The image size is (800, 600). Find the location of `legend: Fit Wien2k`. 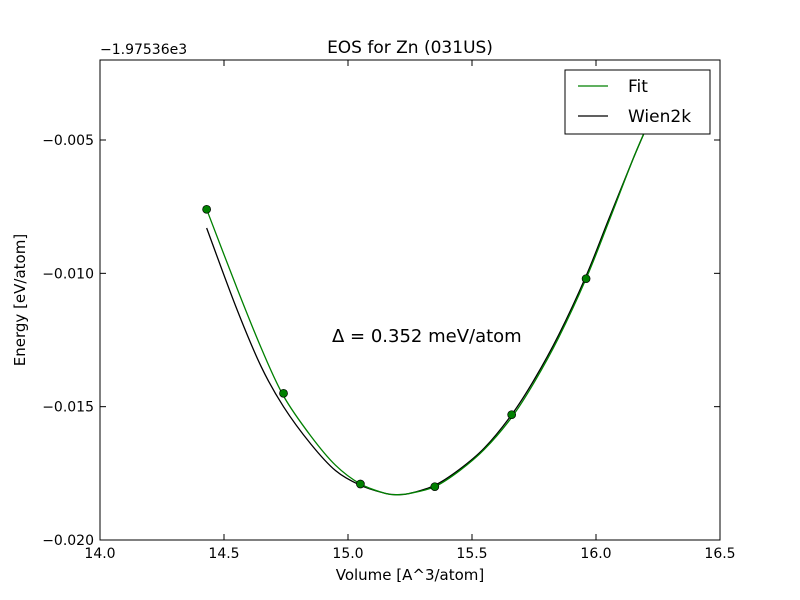

legend: Fit Wien2k is located at coordinates (637, 102).